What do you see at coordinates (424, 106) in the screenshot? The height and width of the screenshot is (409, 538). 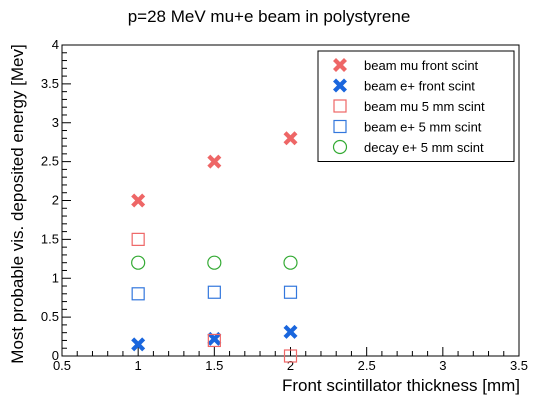 I see `legend-label: beam mu 5 mm scint` at bounding box center [424, 106].